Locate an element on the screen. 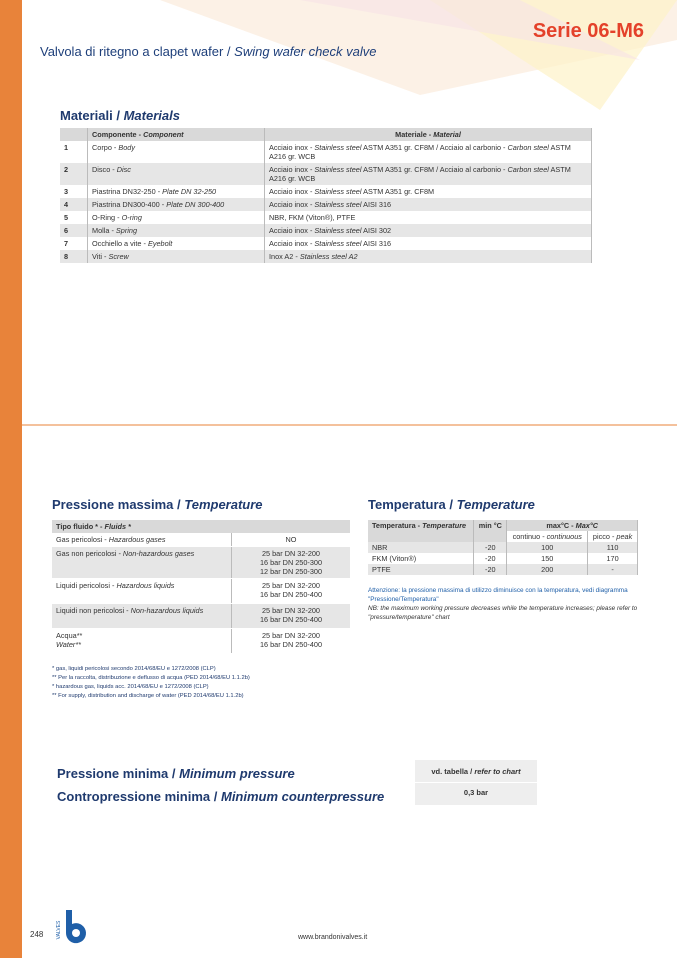  text-run: Componente - is located at coordinates (118, 134).